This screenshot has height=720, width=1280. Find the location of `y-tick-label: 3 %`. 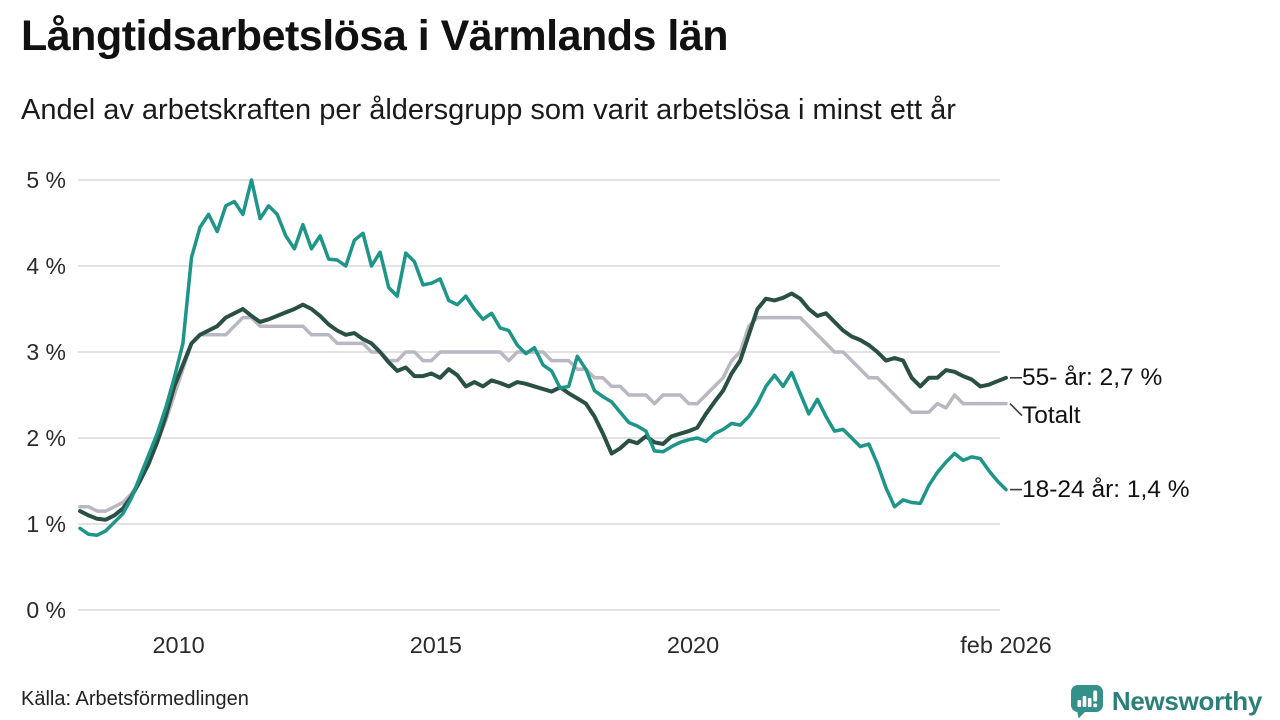

y-tick-label: 3 % is located at coordinates (46, 352).